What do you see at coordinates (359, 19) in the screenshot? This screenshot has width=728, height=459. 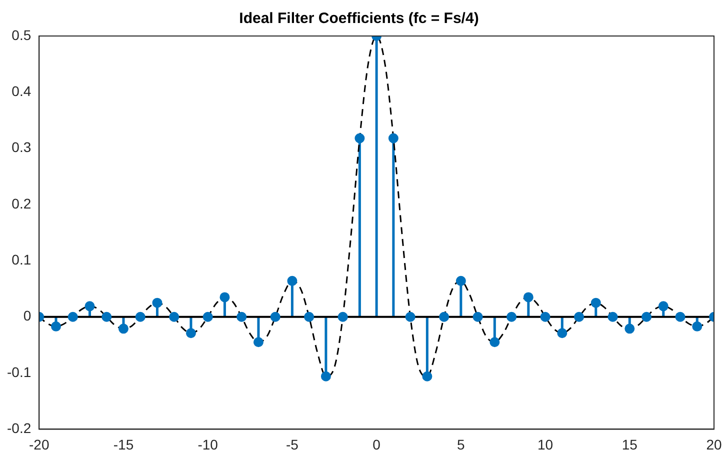 I see `chart-title: Ideal Filter Coefficients (fc = Fs/4)` at bounding box center [359, 19].